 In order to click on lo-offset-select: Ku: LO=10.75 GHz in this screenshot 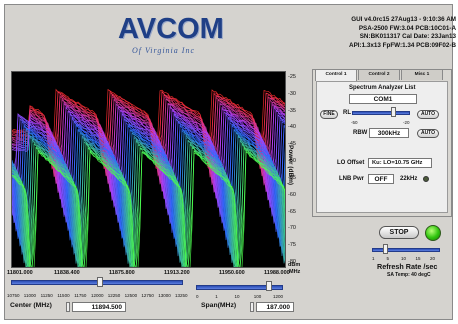, I will do `click(400, 163)`.